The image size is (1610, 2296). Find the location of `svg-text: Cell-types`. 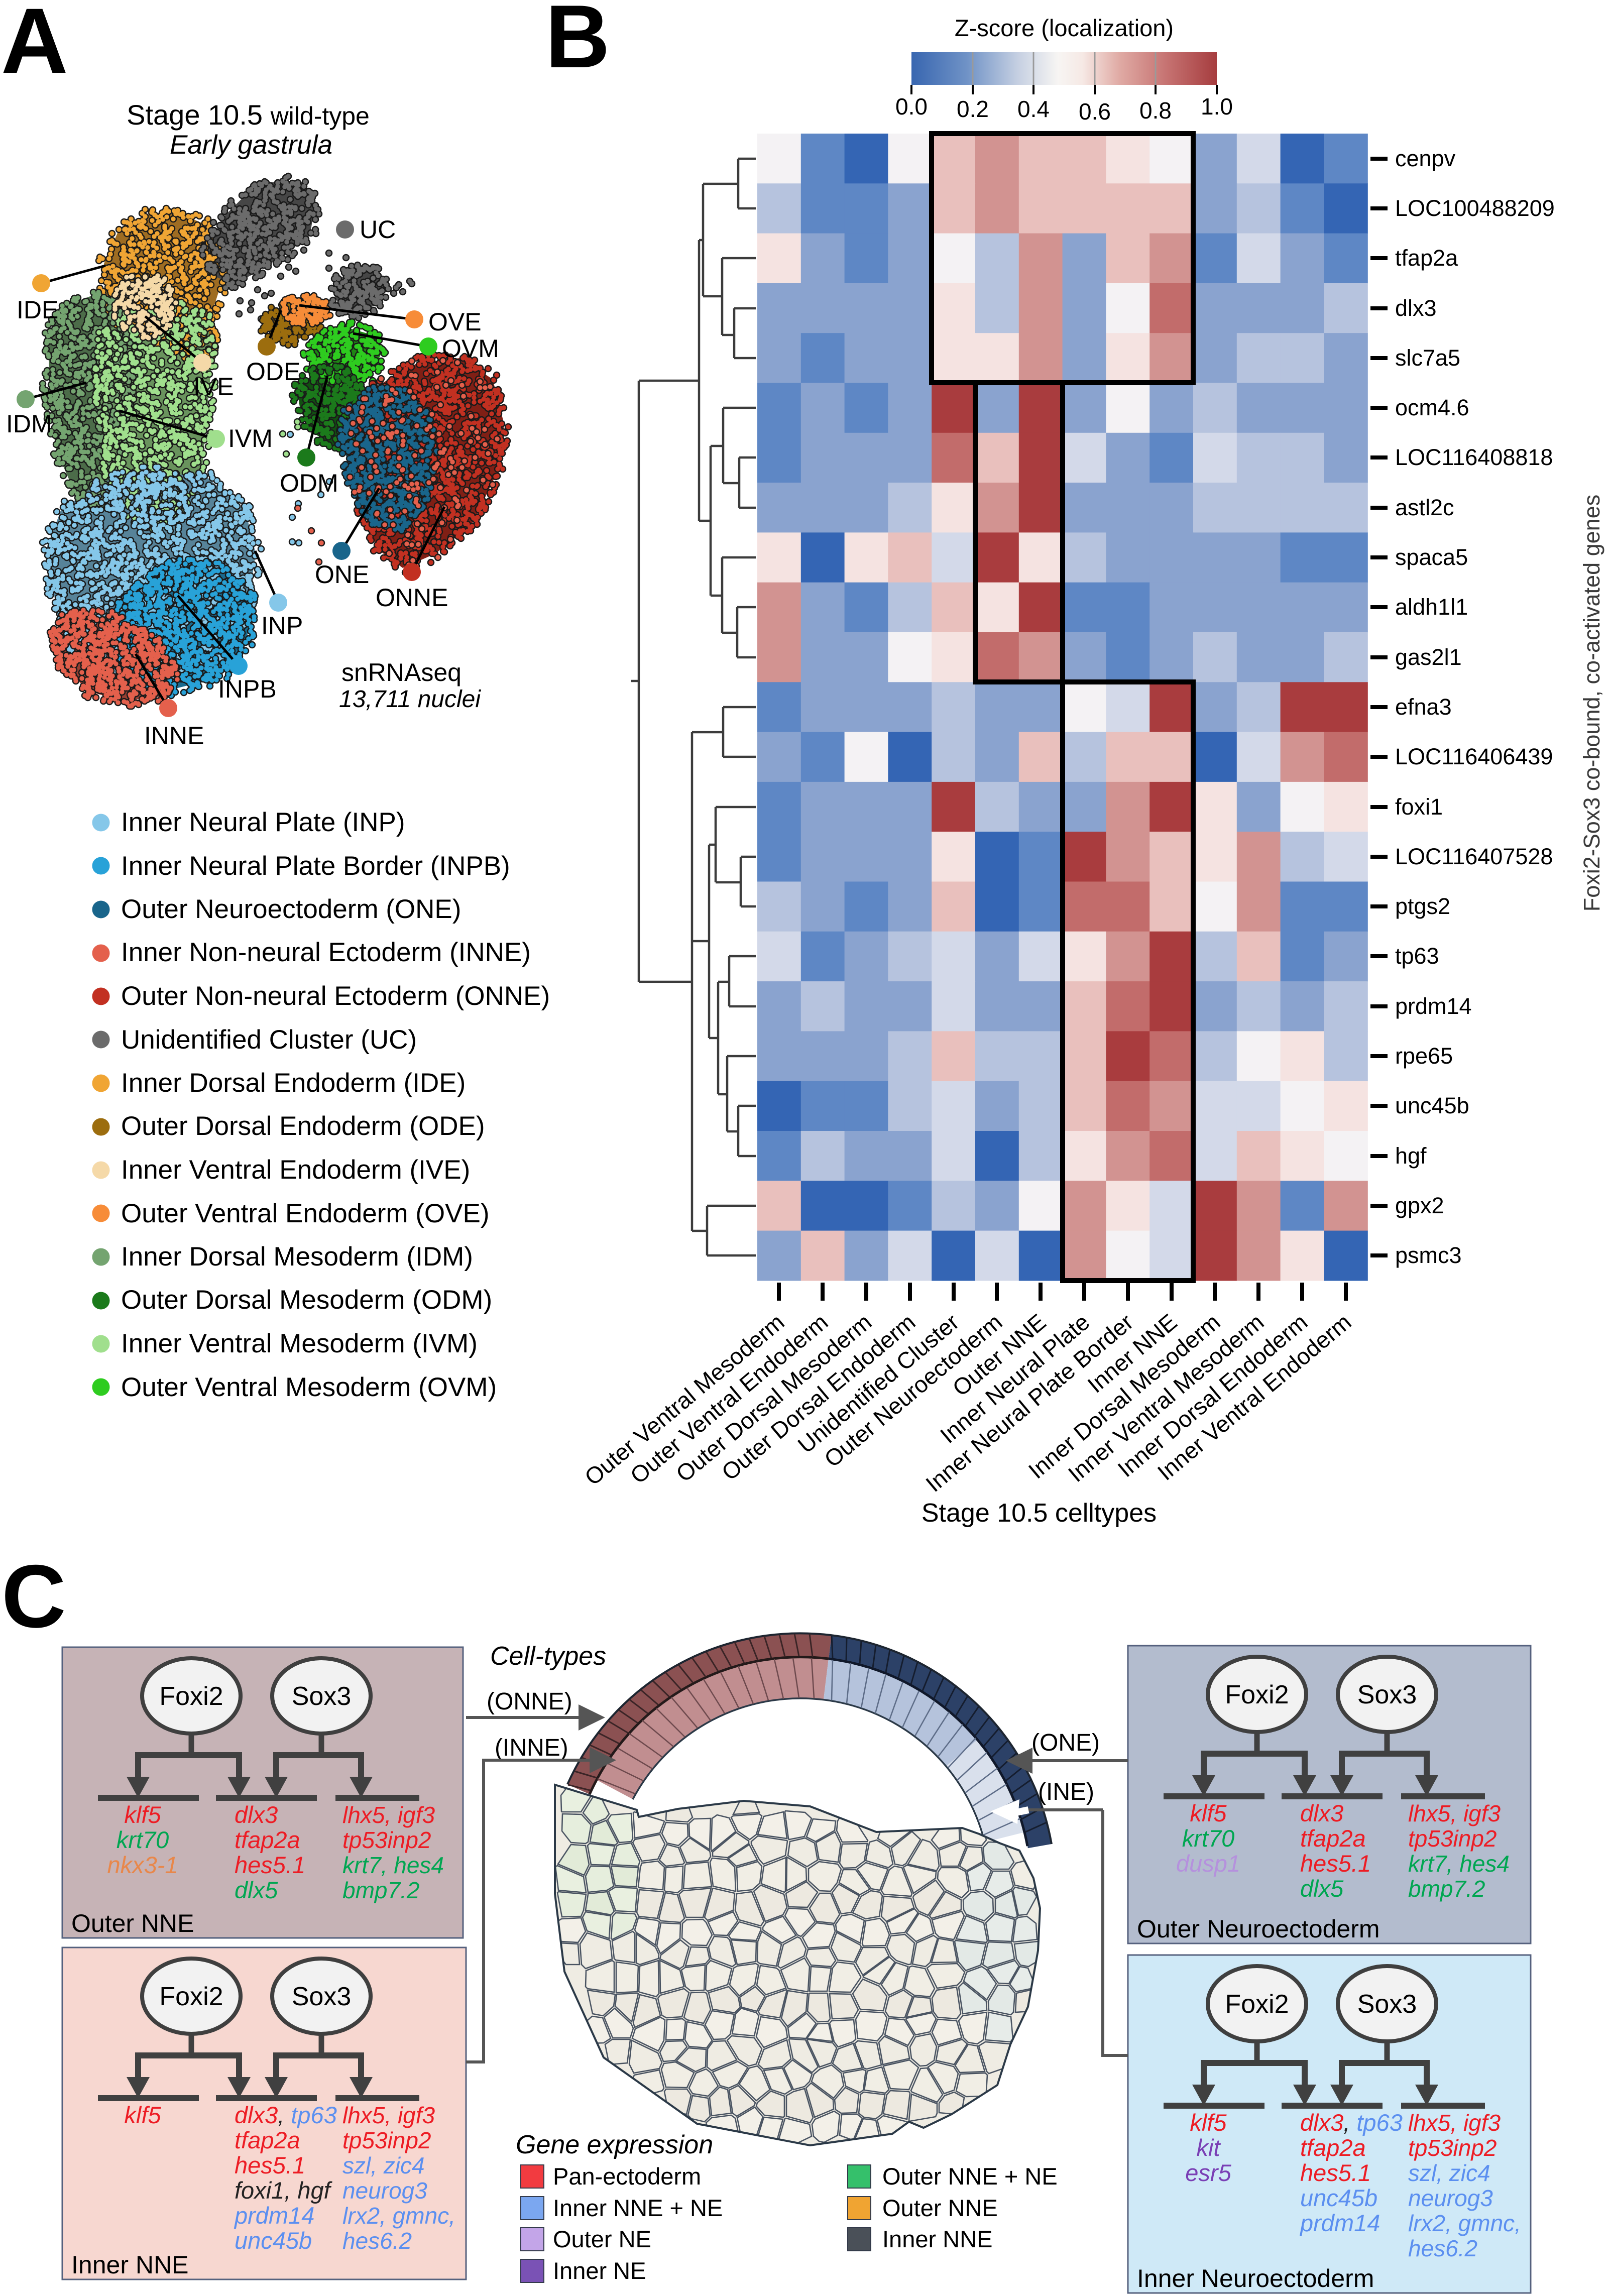

svg-text: Cell-types is located at coordinates (548, 1656).